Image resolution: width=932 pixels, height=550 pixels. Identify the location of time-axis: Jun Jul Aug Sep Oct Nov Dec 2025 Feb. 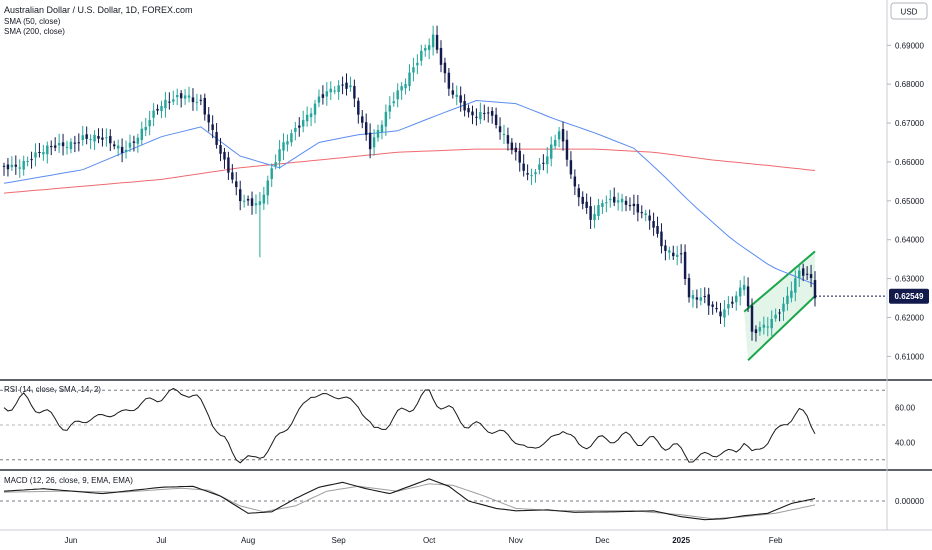
(423, 540).